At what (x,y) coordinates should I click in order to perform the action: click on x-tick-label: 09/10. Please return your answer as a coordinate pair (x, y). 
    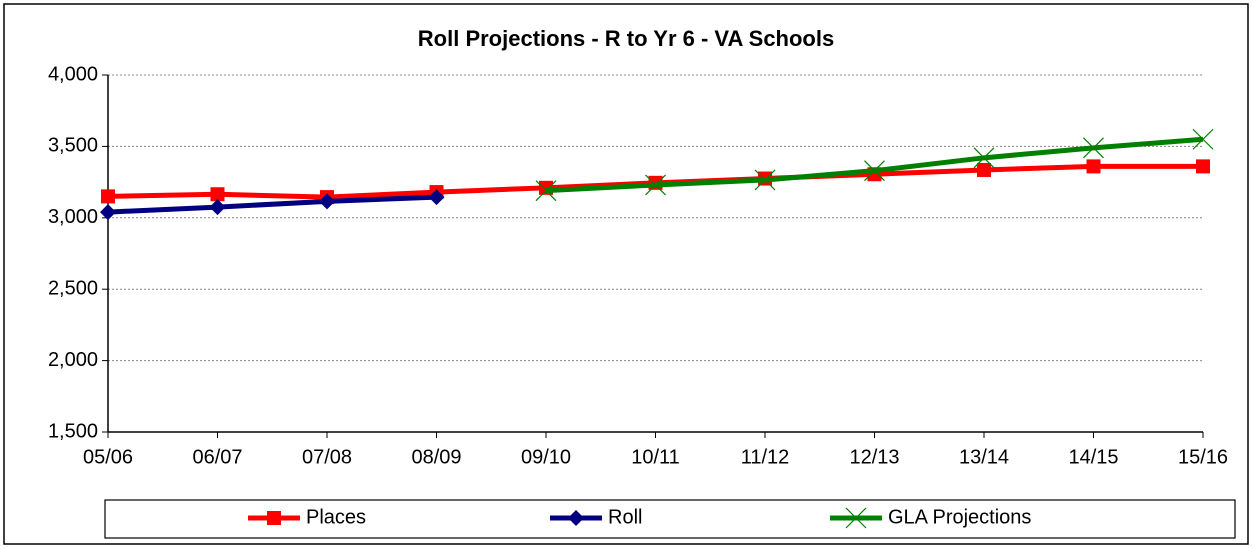
    Looking at the image, I should click on (546, 457).